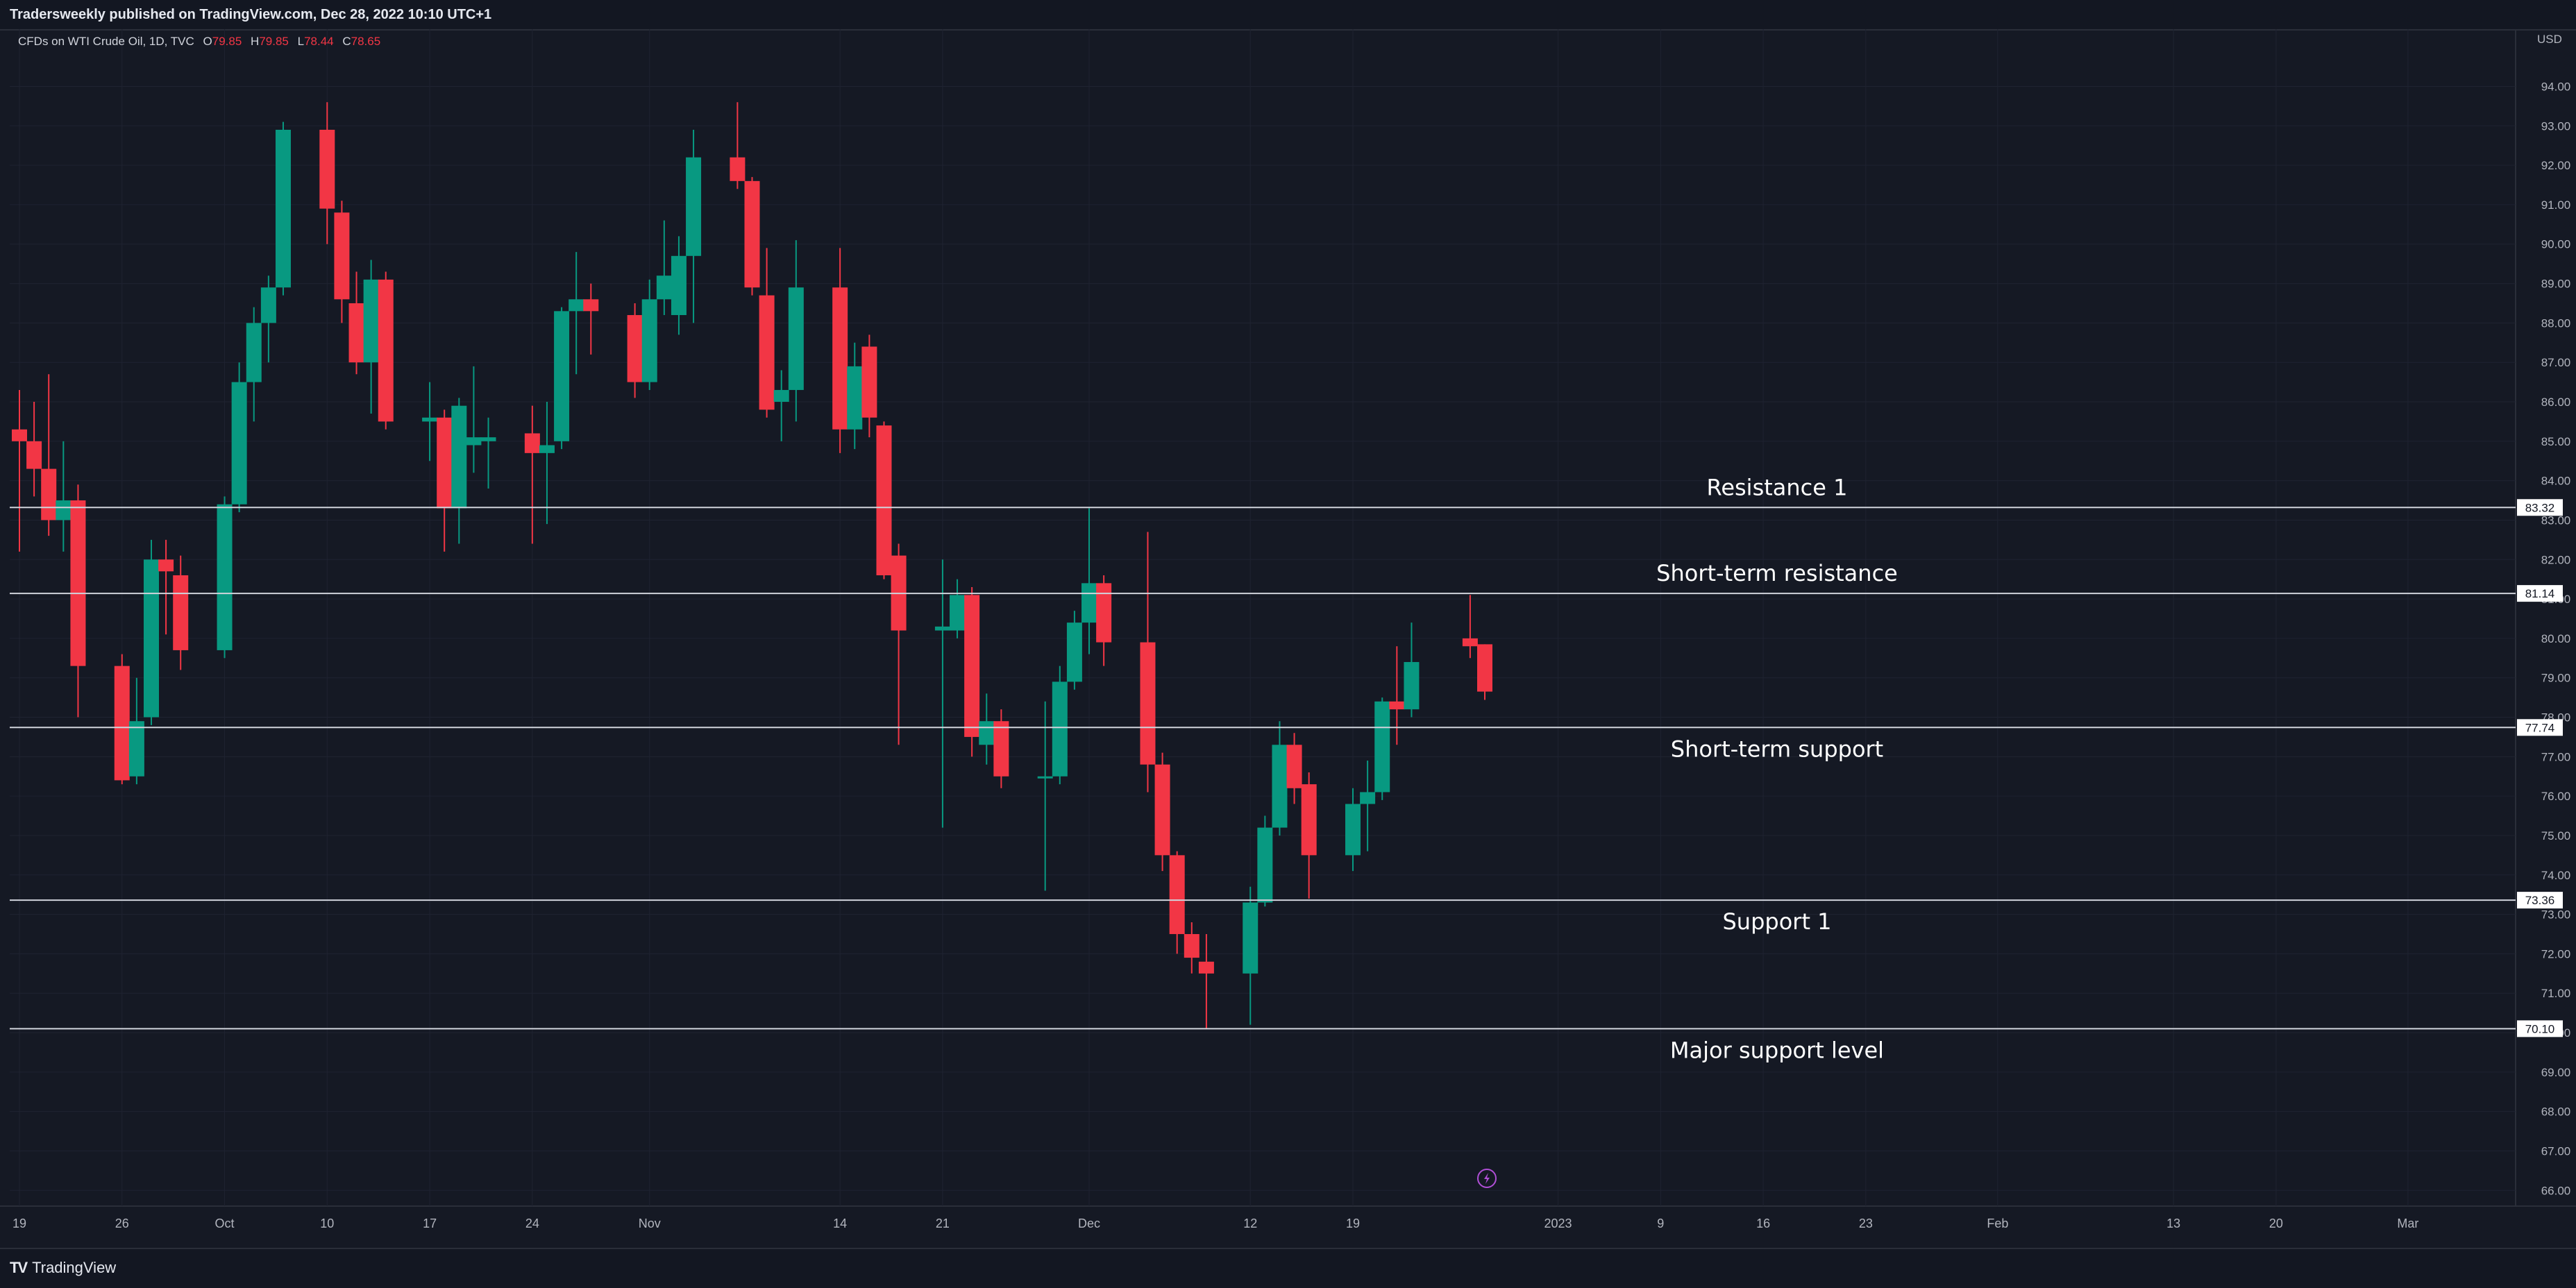 This screenshot has height=1288, width=2576. Describe the element at coordinates (366, 42) in the screenshot. I see `close-value: 78.65` at that location.